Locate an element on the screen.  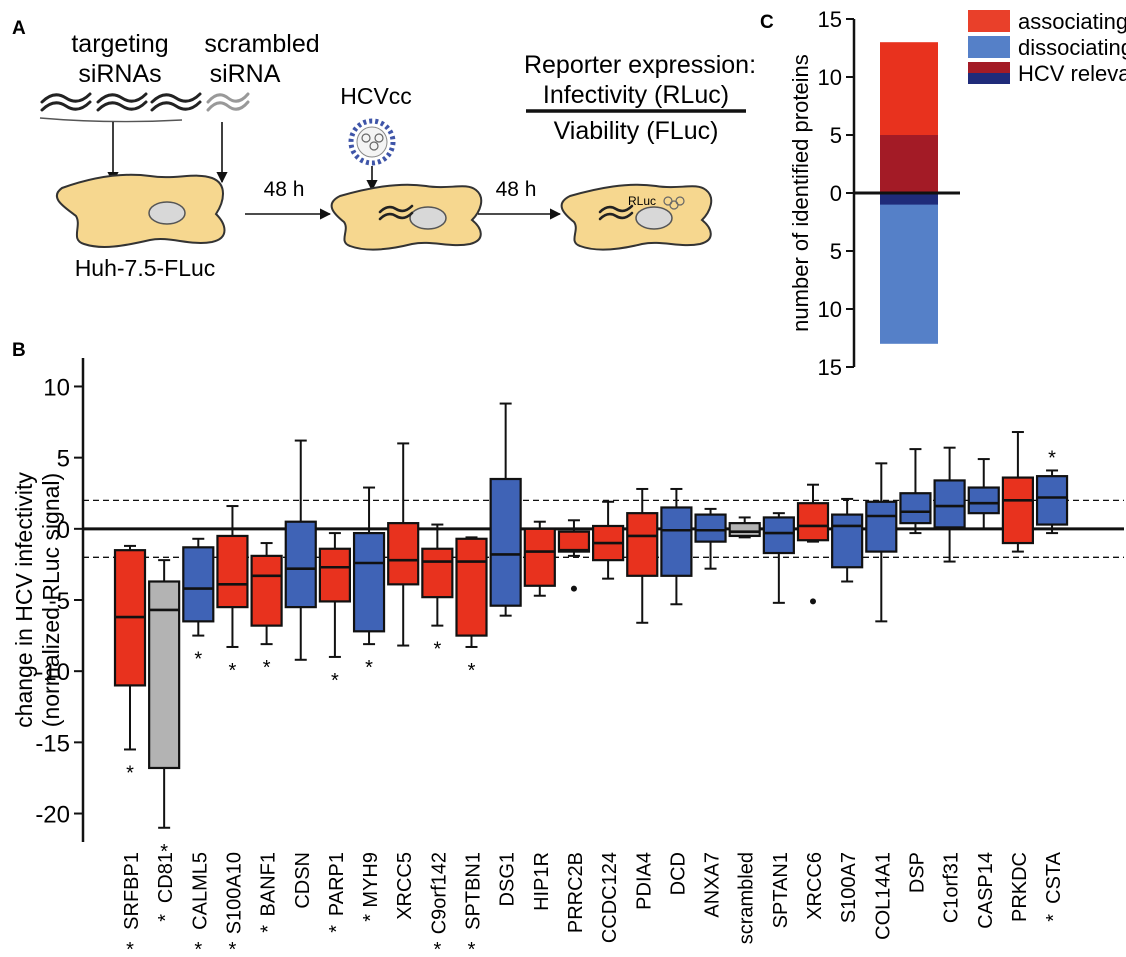
category-label-SPTAN1: SPTAN1 is located at coordinates (781, 890).